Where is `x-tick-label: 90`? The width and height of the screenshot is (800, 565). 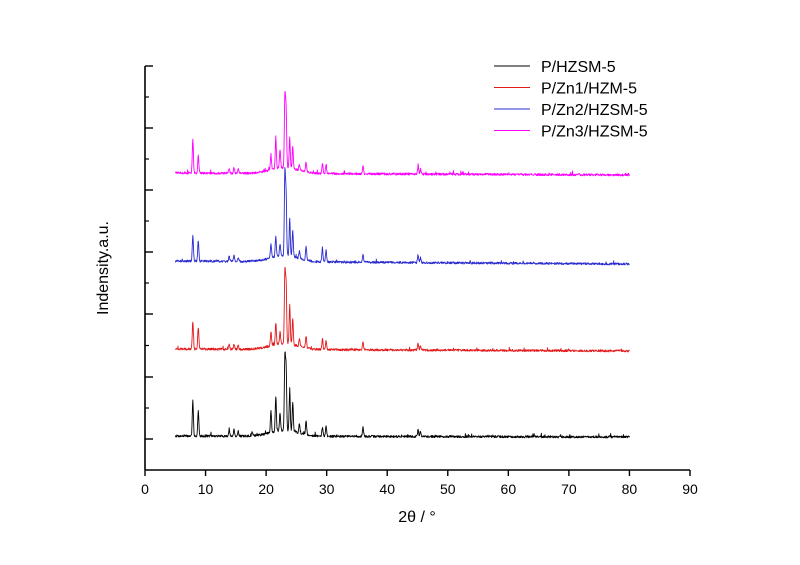
x-tick-label: 90 is located at coordinates (690, 489).